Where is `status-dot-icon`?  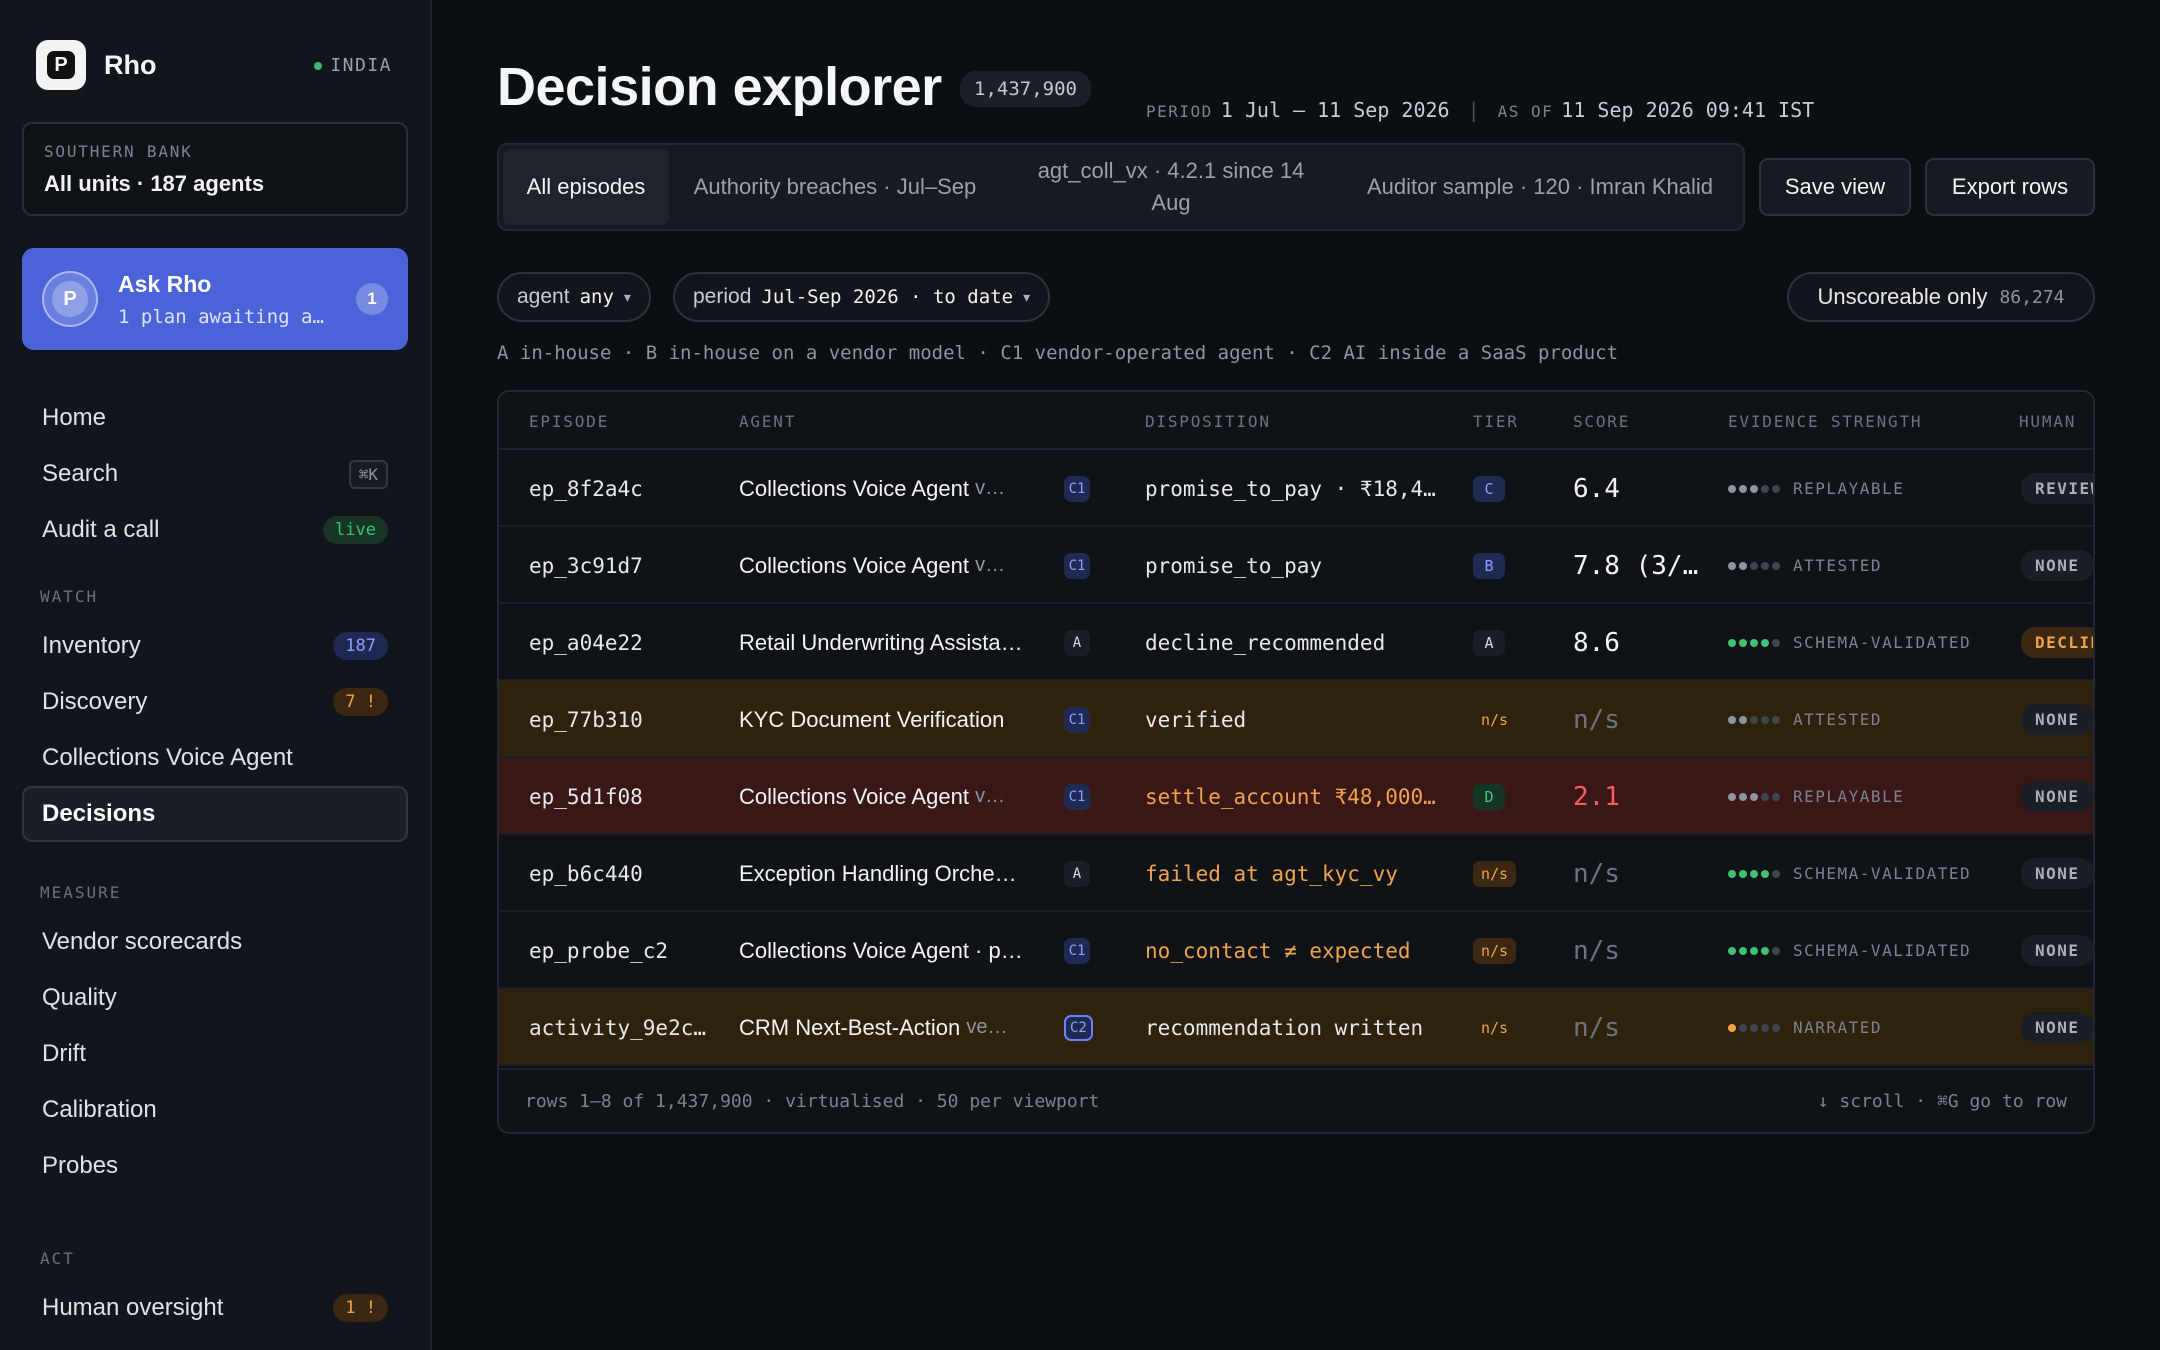
status-dot-icon is located at coordinates (318, 65).